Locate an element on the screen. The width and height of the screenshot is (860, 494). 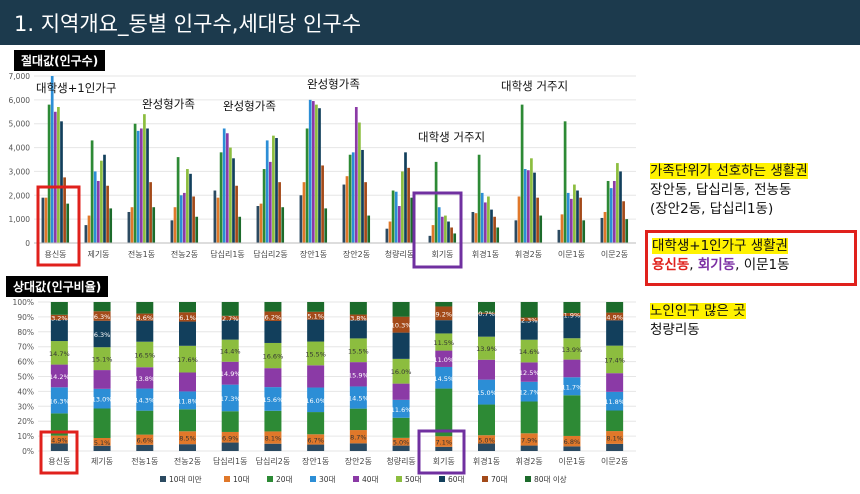
rel-x-tick-label: 제기동 is located at coordinates (102, 461).